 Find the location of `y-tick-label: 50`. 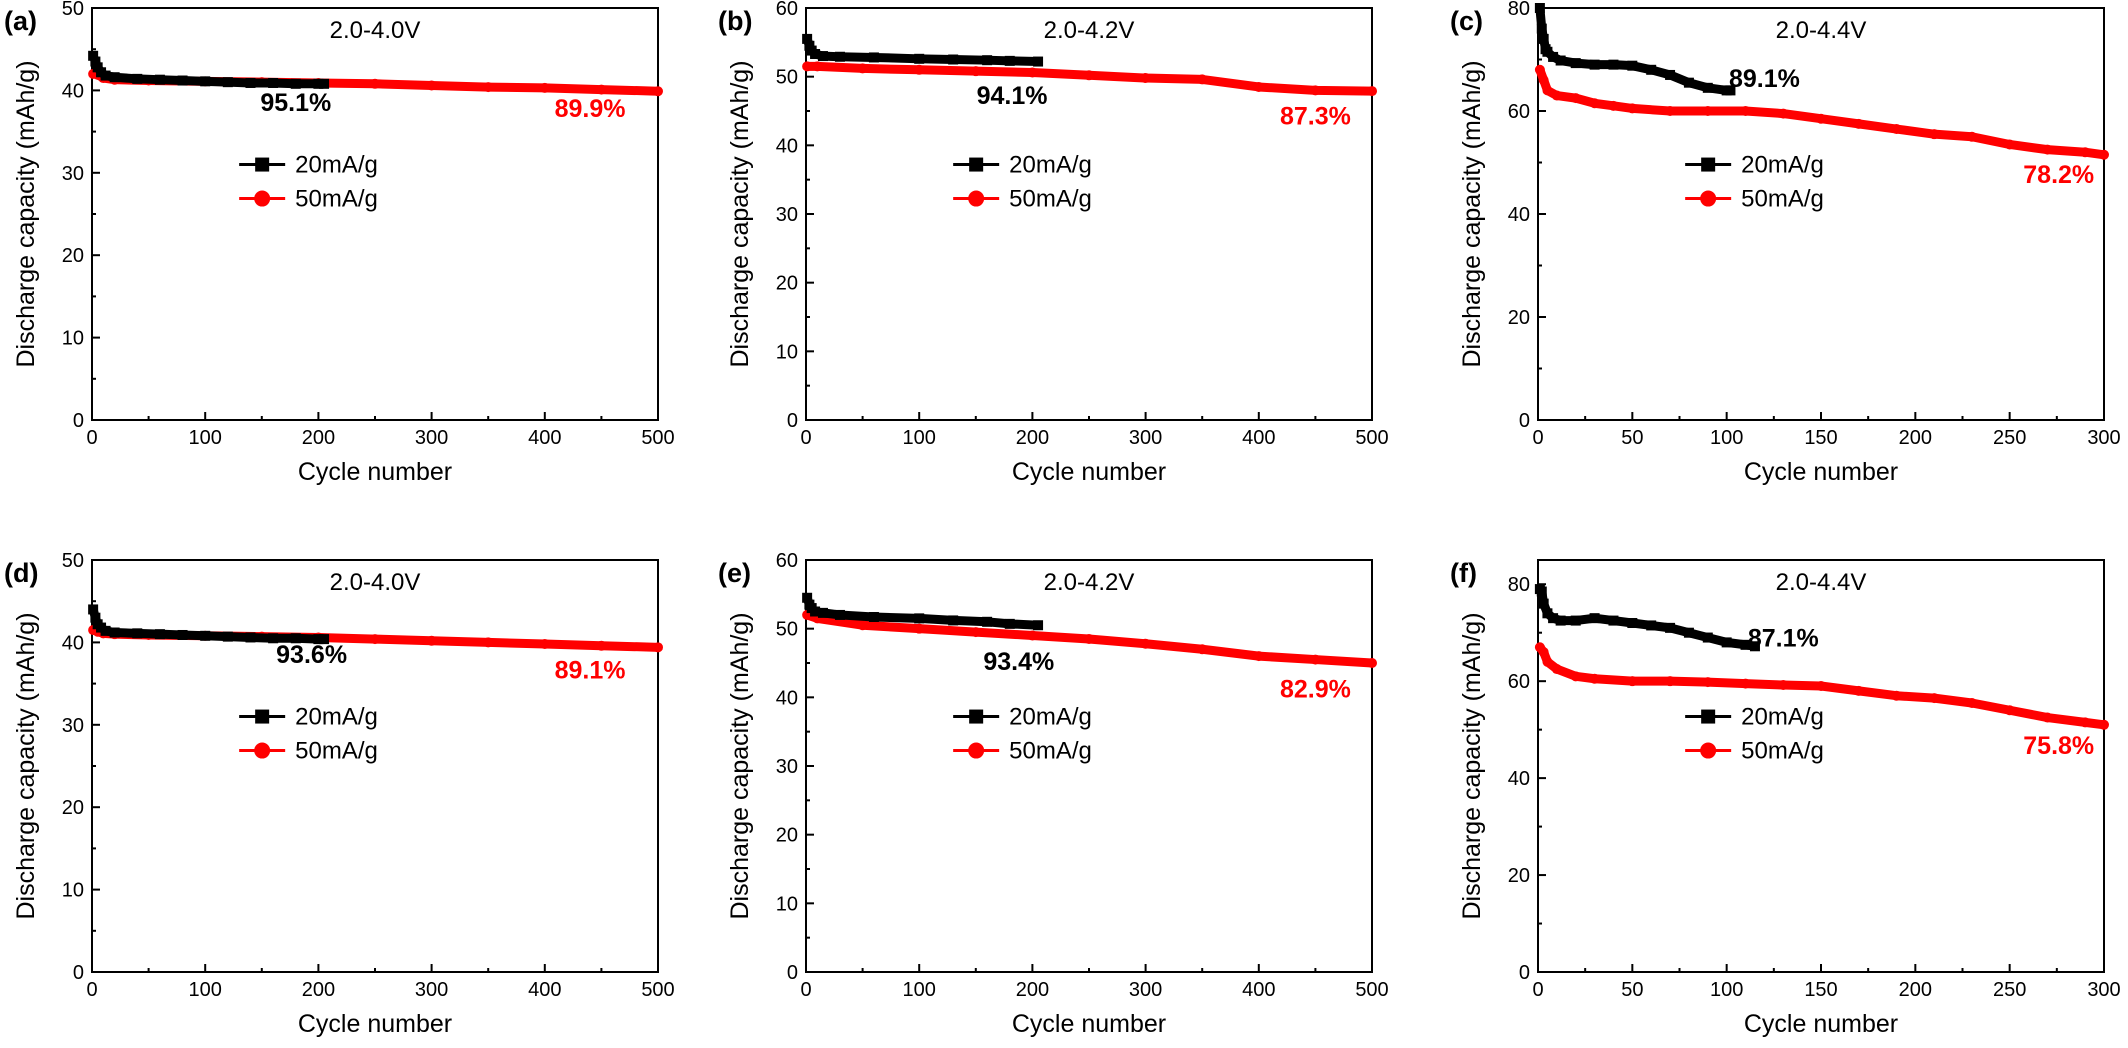

y-tick-label: 50 is located at coordinates (73, 10).